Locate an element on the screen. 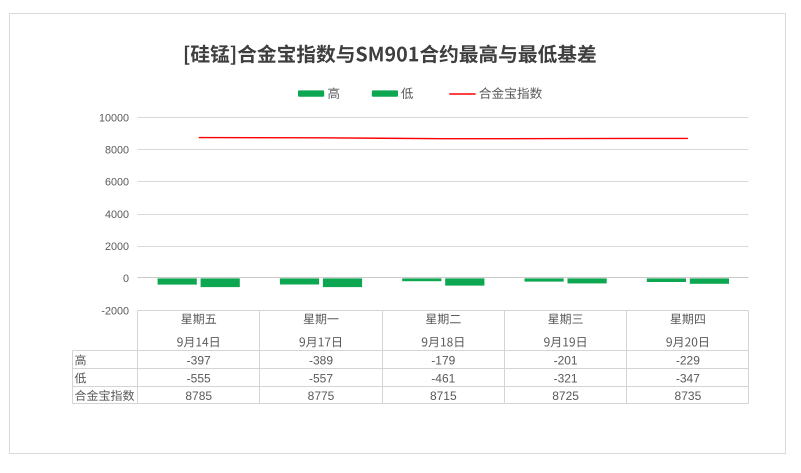 This screenshot has width=801, height=473. svg-text: -321 is located at coordinates (566, 378).